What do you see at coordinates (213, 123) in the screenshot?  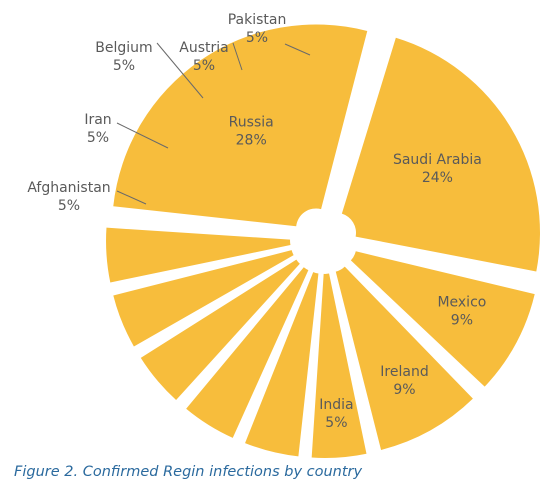 I see `leader-lines` at bounding box center [213, 123].